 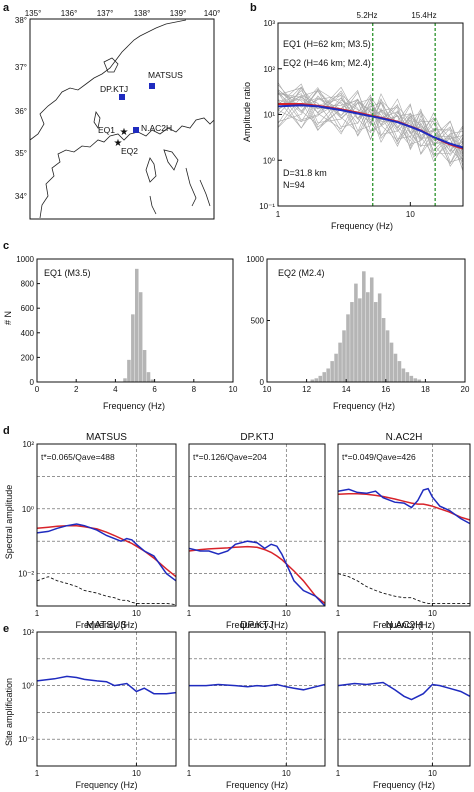 I want to click on panel-d-subplot-3: 1 10 N.AC2H t*=0.049/Qave=426 Frequency (Hz), so click(x=403, y=531).